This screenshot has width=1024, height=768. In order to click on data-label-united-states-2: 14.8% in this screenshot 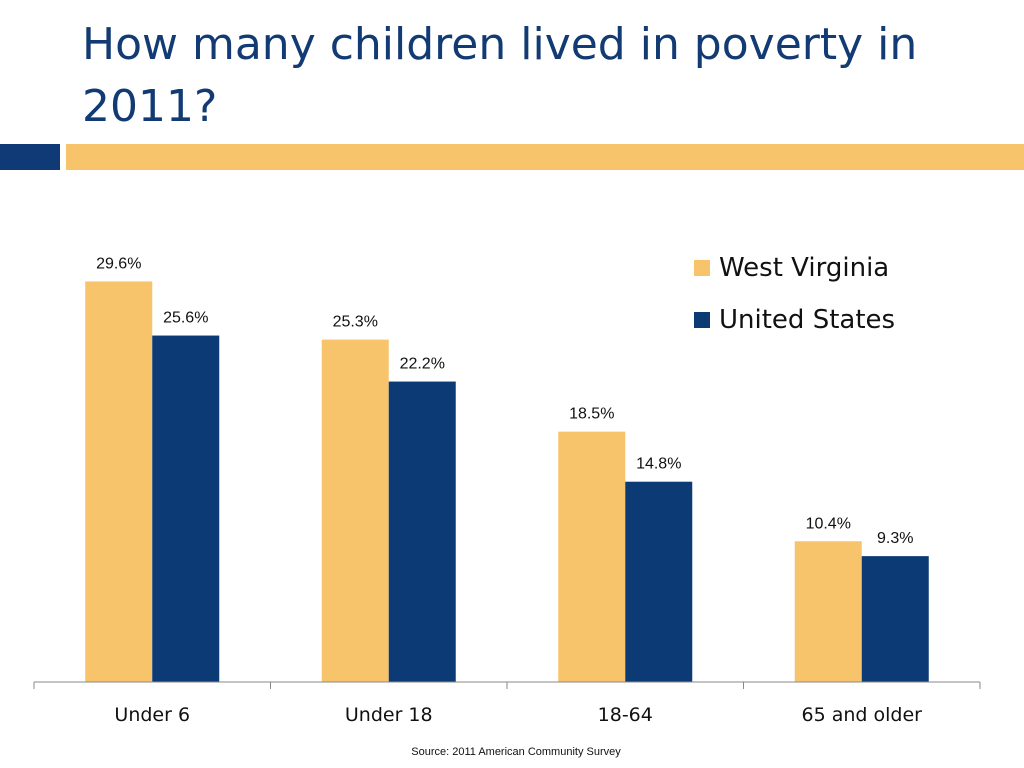, I will do `click(658, 464)`.